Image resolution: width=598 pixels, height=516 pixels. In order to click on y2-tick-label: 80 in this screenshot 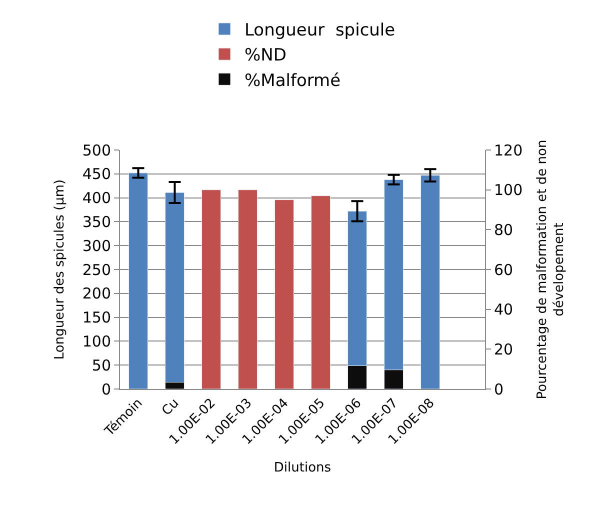, I will do `click(504, 229)`.